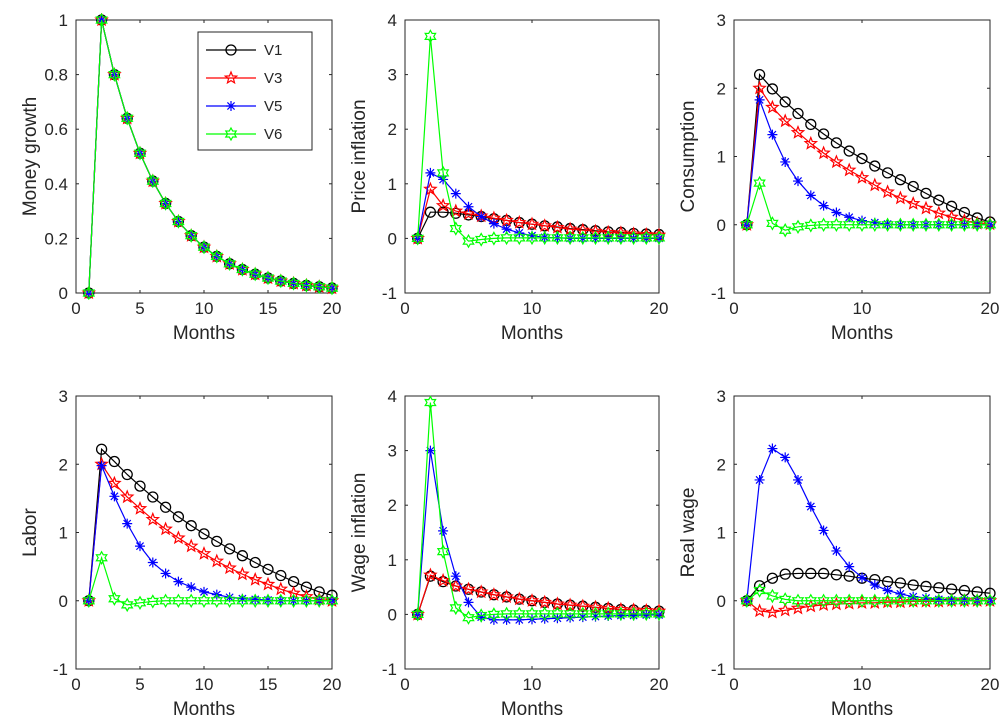 The height and width of the screenshot is (728, 1000). Describe the element at coordinates (30, 156) in the screenshot. I see `y-axis-label: Money growth` at that location.